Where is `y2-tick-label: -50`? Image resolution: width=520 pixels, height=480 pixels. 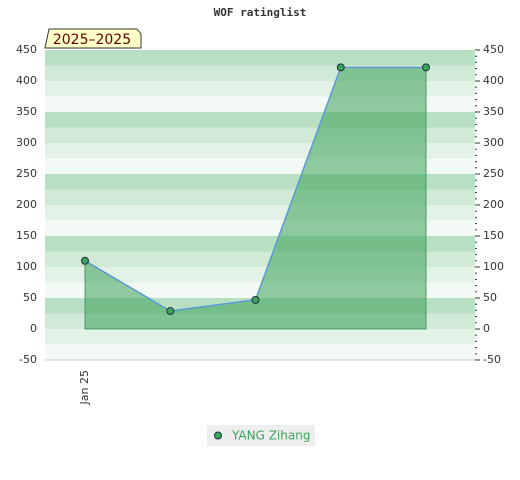
y2-tick-label: -50 is located at coordinates (492, 359).